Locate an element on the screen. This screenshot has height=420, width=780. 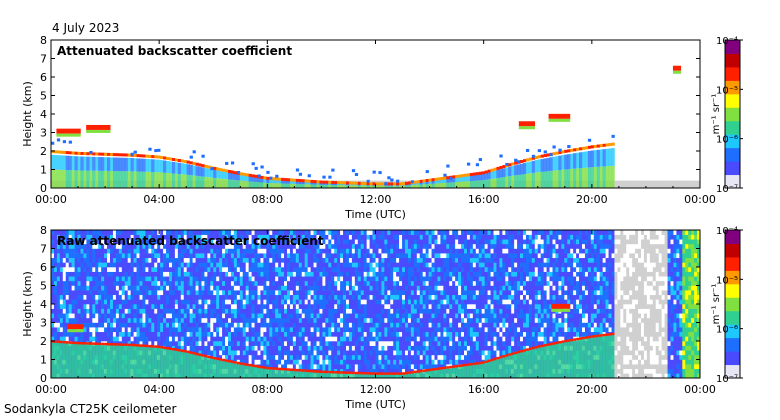
instrument-label: Sodankyla CT25K ceilometer is located at coordinates (90, 409).